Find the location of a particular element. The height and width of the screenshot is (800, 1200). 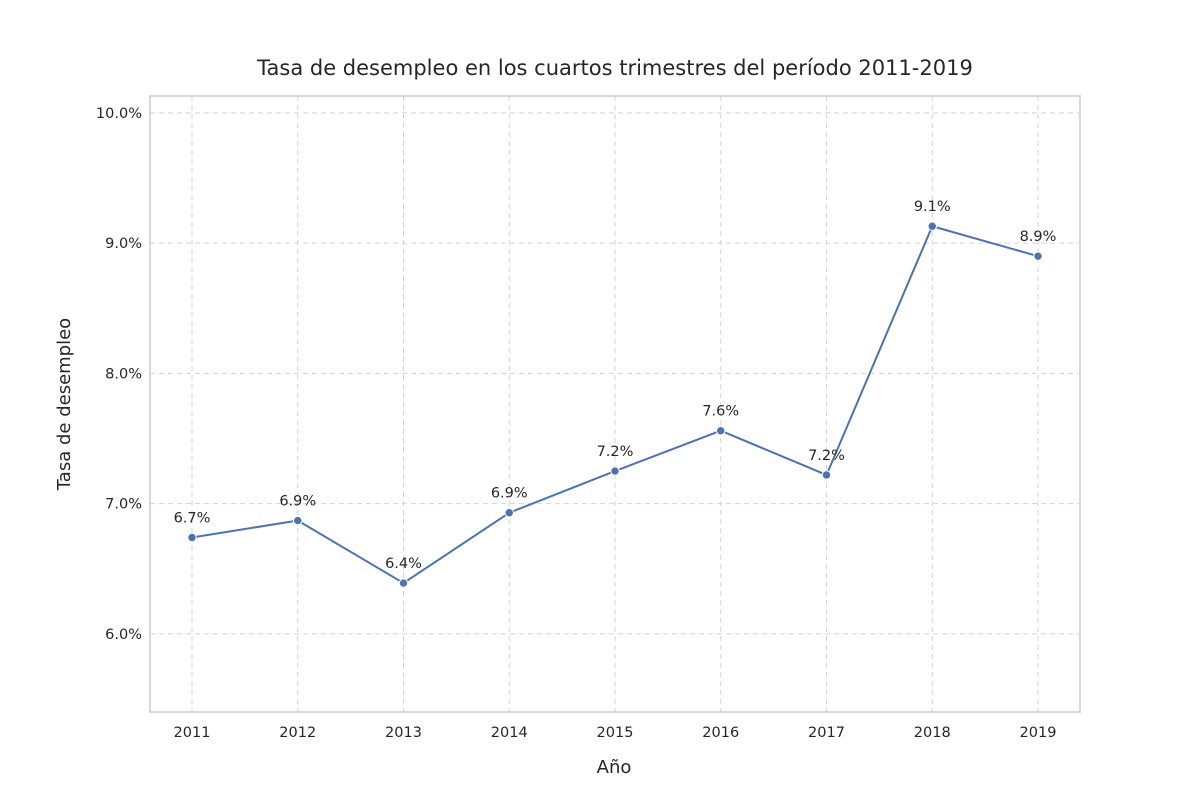

data-label: 6.4% is located at coordinates (403, 564).